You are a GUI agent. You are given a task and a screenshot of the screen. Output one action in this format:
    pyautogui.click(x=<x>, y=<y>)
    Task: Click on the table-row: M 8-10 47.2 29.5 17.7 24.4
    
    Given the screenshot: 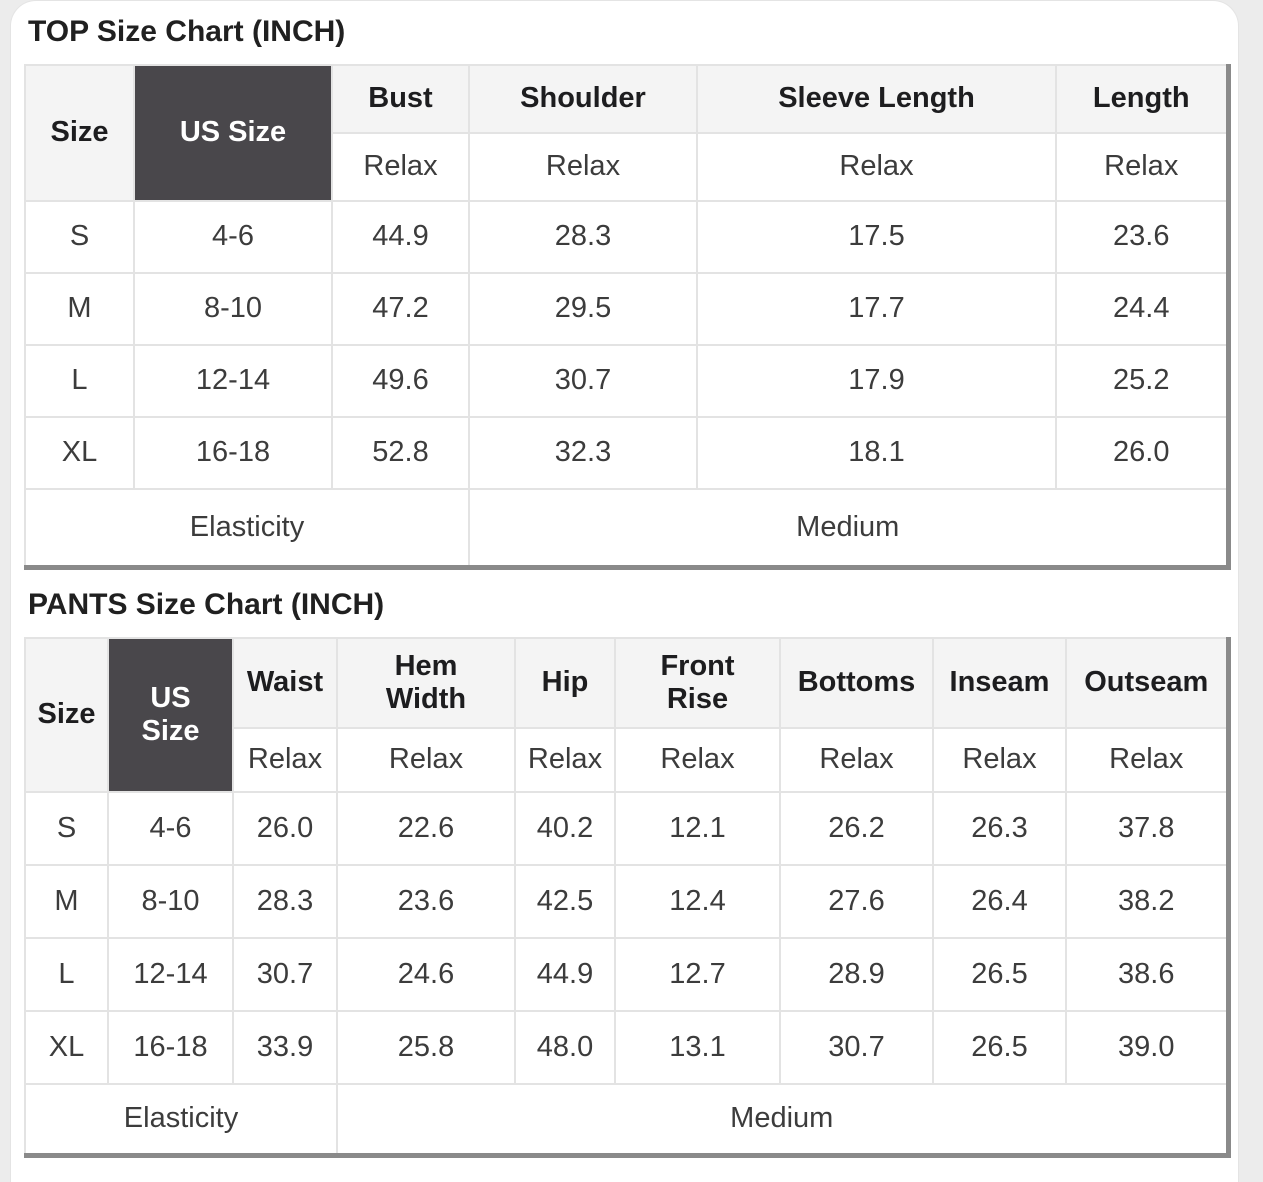 What is the action you would take?
    pyautogui.click(x=627, y=309)
    